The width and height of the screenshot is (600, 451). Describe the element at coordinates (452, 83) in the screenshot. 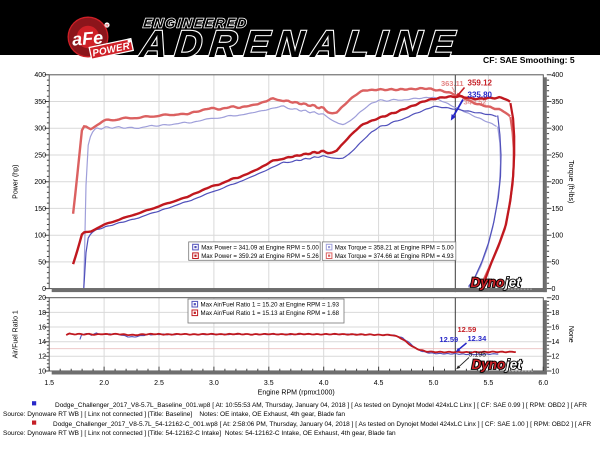

I see `svg-text: 363.11` at that location.